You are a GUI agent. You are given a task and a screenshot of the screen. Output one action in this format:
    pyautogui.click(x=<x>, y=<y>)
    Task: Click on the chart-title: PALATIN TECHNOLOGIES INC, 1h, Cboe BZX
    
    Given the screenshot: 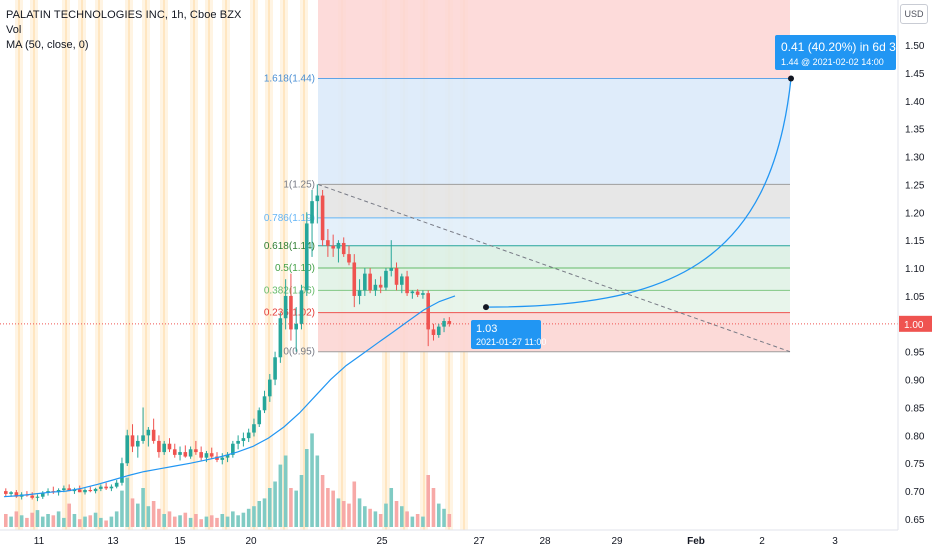 What is the action you would take?
    pyautogui.click(x=124, y=15)
    